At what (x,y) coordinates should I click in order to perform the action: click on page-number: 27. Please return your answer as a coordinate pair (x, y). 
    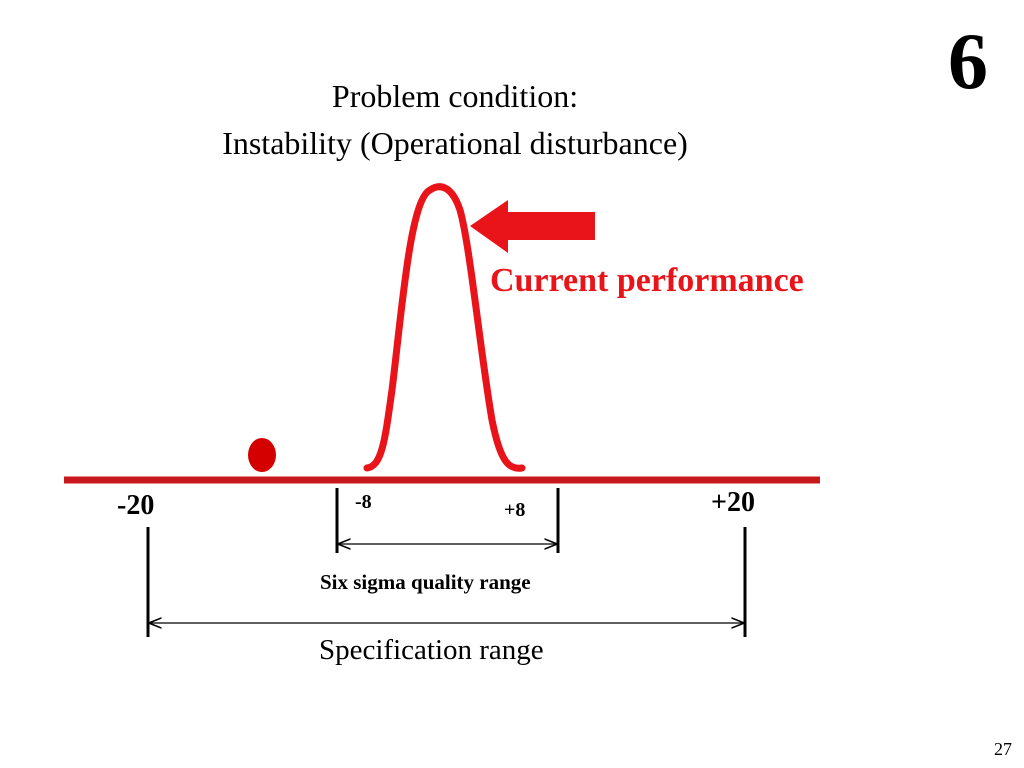
    Looking at the image, I should click on (1003, 749).